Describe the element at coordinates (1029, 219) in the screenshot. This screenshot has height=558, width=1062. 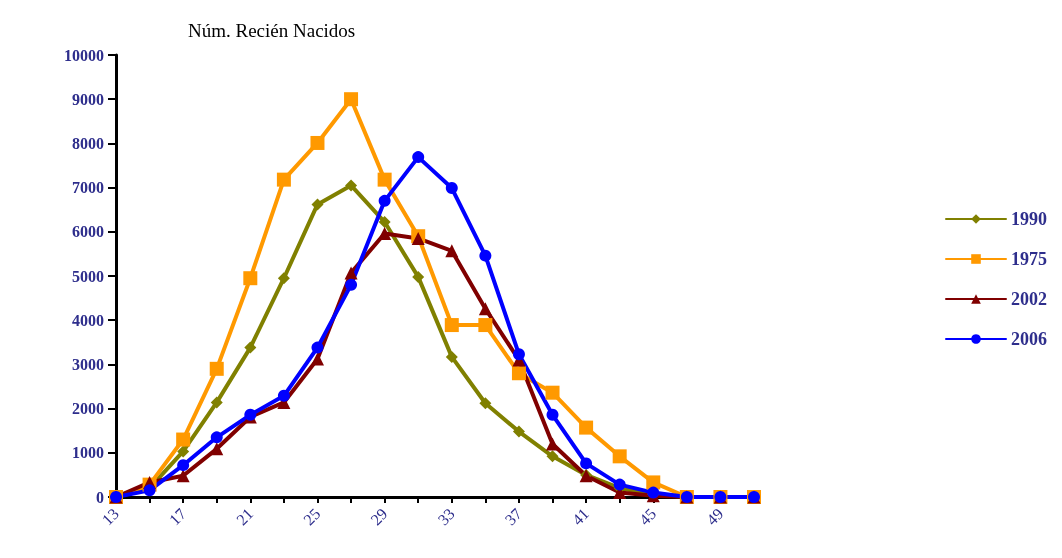
I see `legend-label: 1990` at that location.